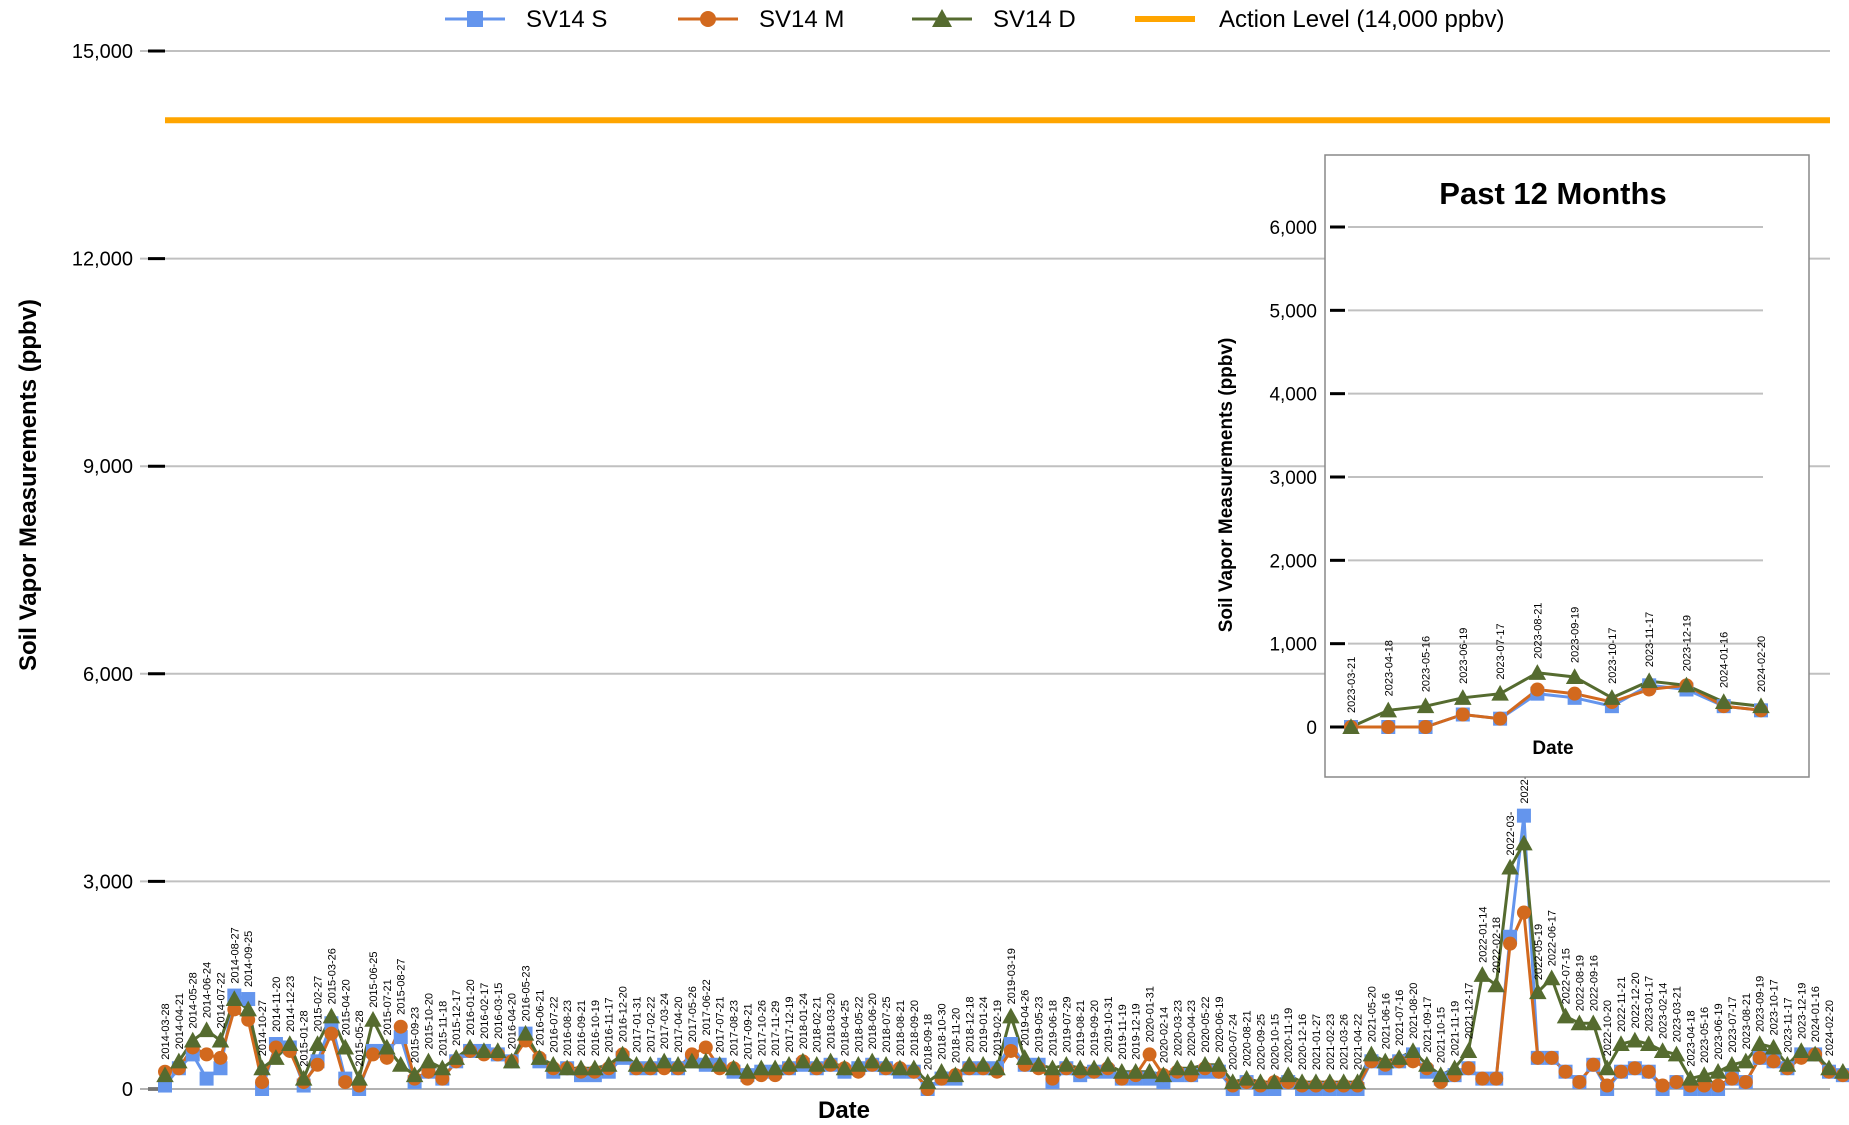 This screenshot has height=1125, width=1849. I want to click on main-date-label: 2020-01-31, so click(1151, 1014).